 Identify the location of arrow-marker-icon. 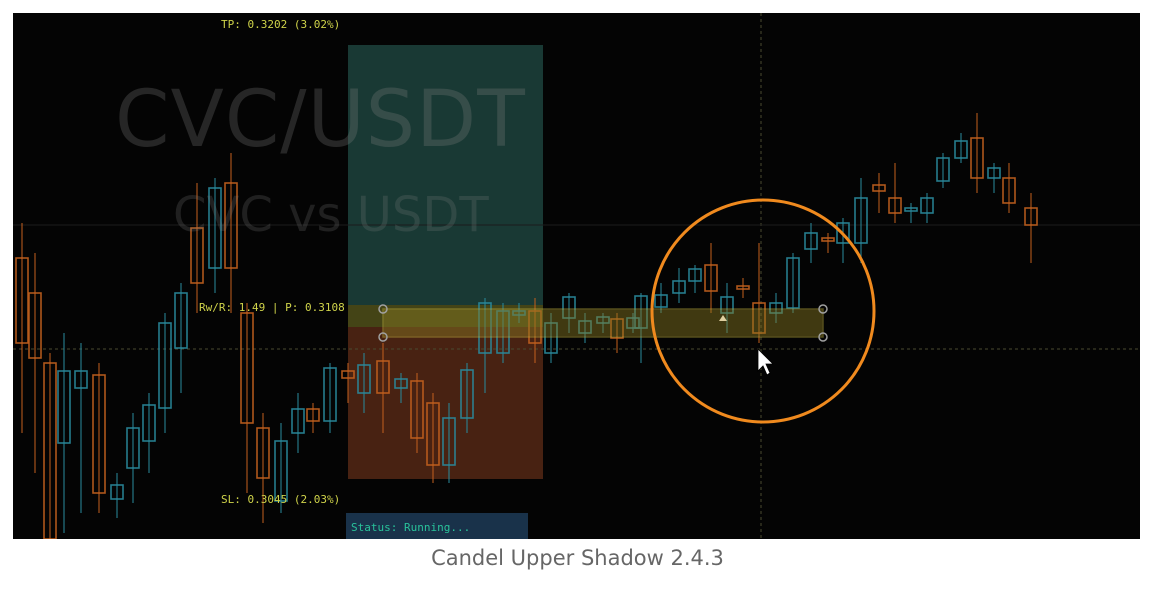
(723, 318).